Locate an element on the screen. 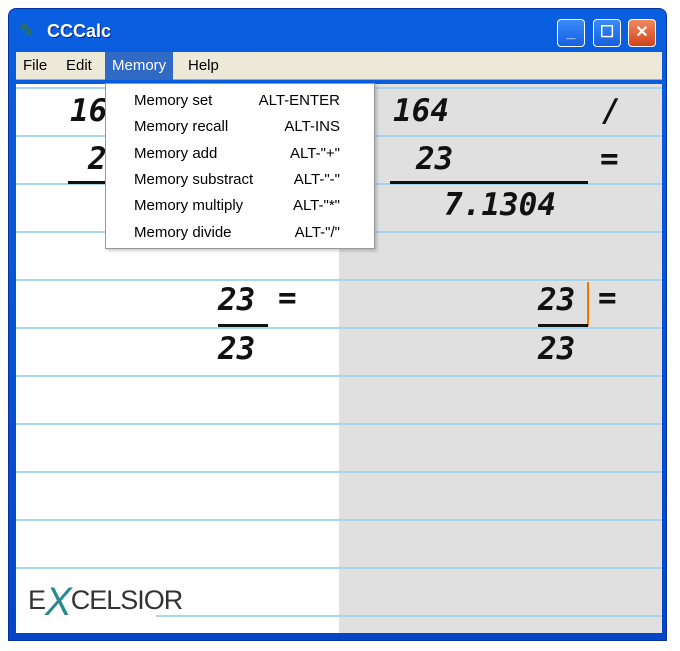 The height and width of the screenshot is (651, 680). menu-item-memory-divide: Memory divide ALT-"/" is located at coordinates (237, 232).